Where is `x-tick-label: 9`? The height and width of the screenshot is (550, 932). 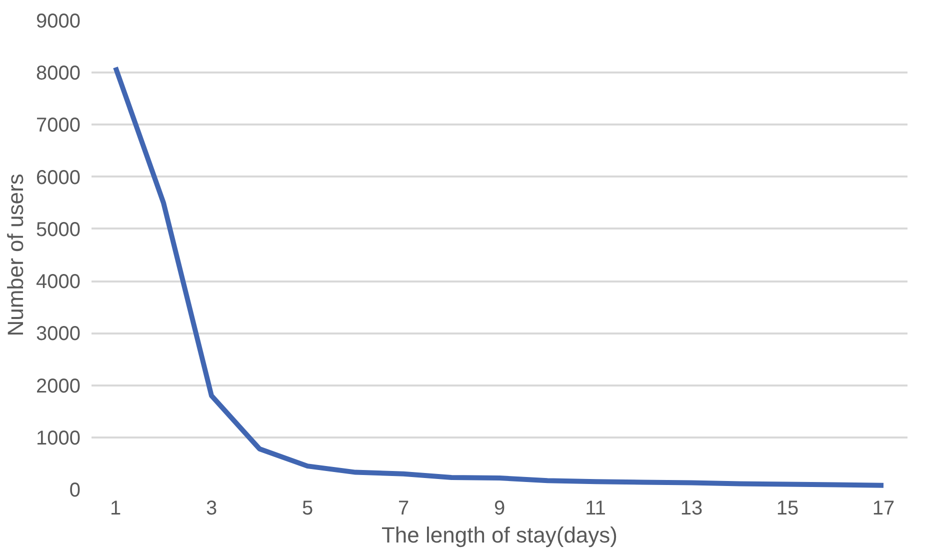 x-tick-label: 9 is located at coordinates (500, 509).